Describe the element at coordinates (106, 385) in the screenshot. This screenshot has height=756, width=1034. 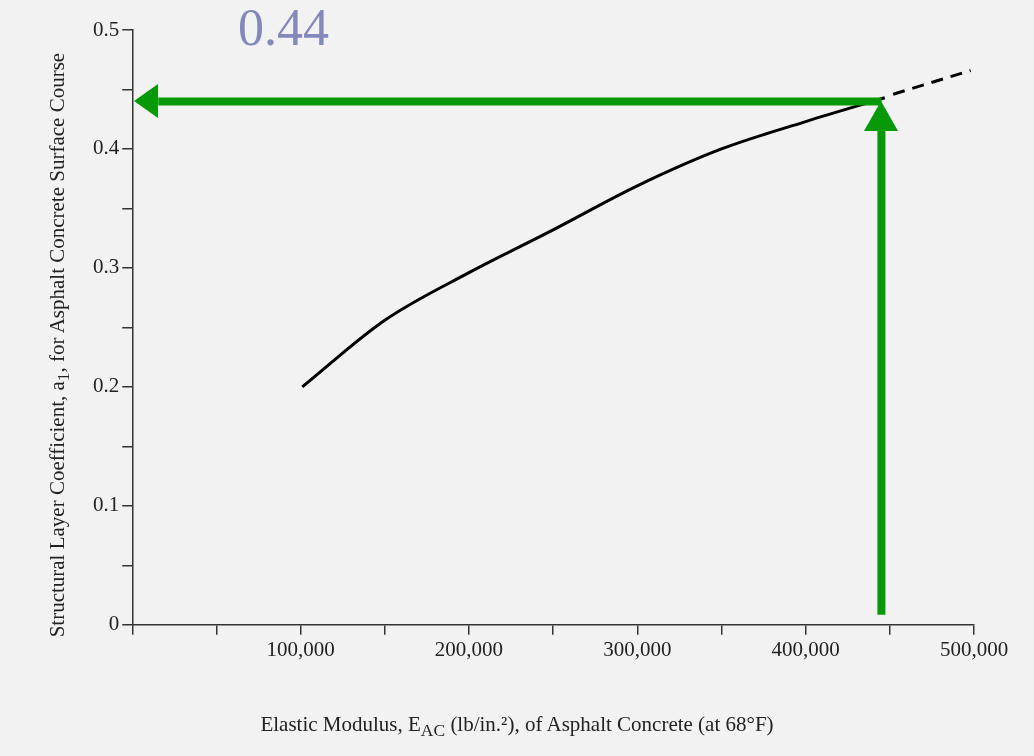
I see `y-tick-label: 0.2` at that location.